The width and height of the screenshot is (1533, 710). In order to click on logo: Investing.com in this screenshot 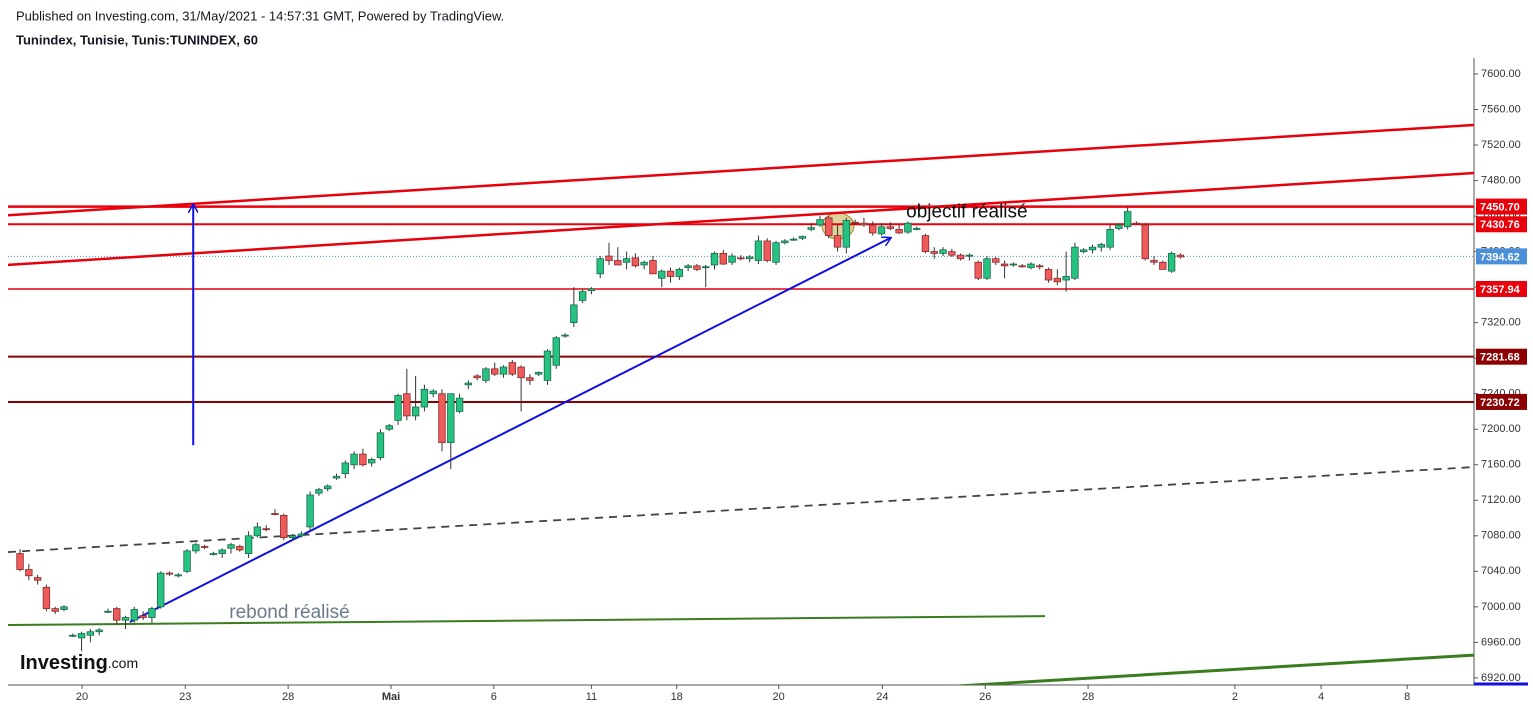, I will do `click(79, 663)`.